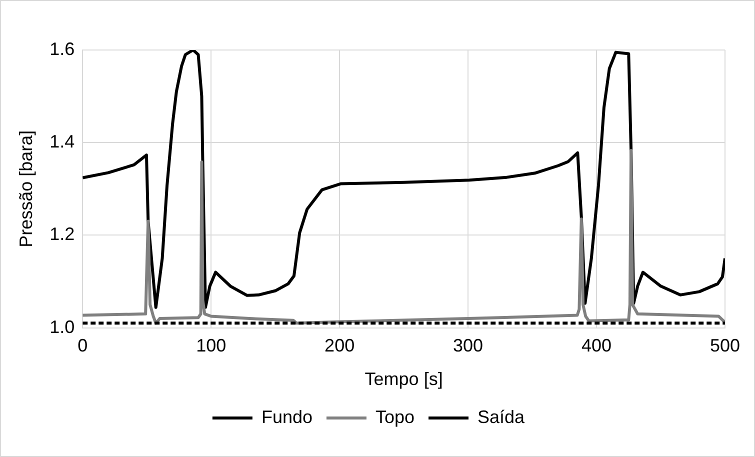 The height and width of the screenshot is (457, 755). Describe the element at coordinates (26, 189) in the screenshot. I see `y-axis-title: Pressão [bara]` at that location.